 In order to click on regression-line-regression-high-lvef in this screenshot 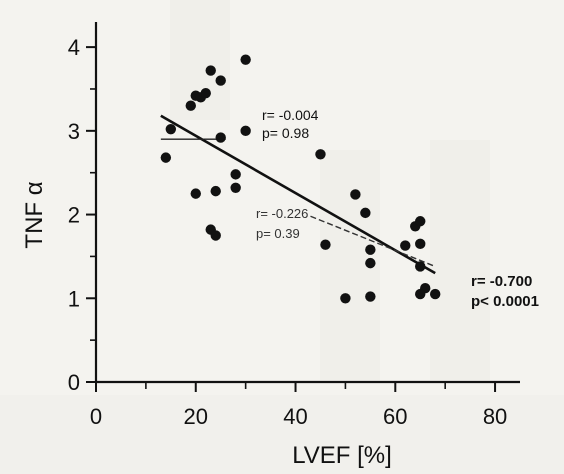, I will do `click(373, 241)`.